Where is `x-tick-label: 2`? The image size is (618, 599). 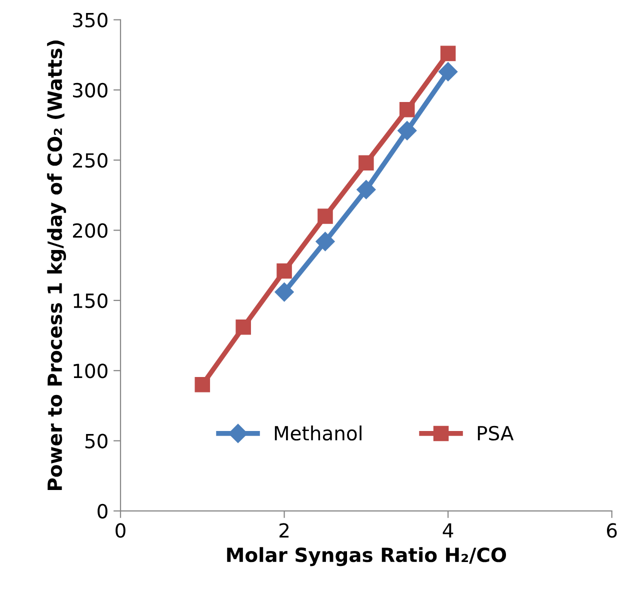 x-tick-label: 2 is located at coordinates (284, 530).